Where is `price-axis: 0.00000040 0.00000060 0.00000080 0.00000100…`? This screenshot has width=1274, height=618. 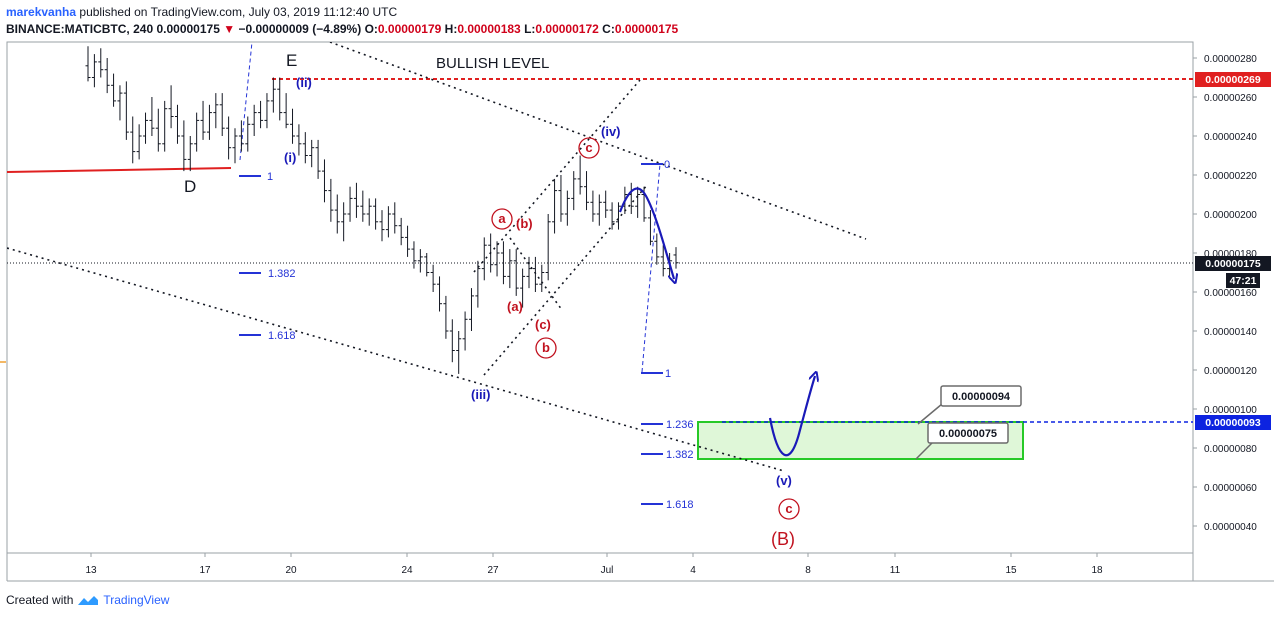 price-axis: 0.00000040 0.00000060 0.00000080 0.00000100… is located at coordinates (1225, 293).